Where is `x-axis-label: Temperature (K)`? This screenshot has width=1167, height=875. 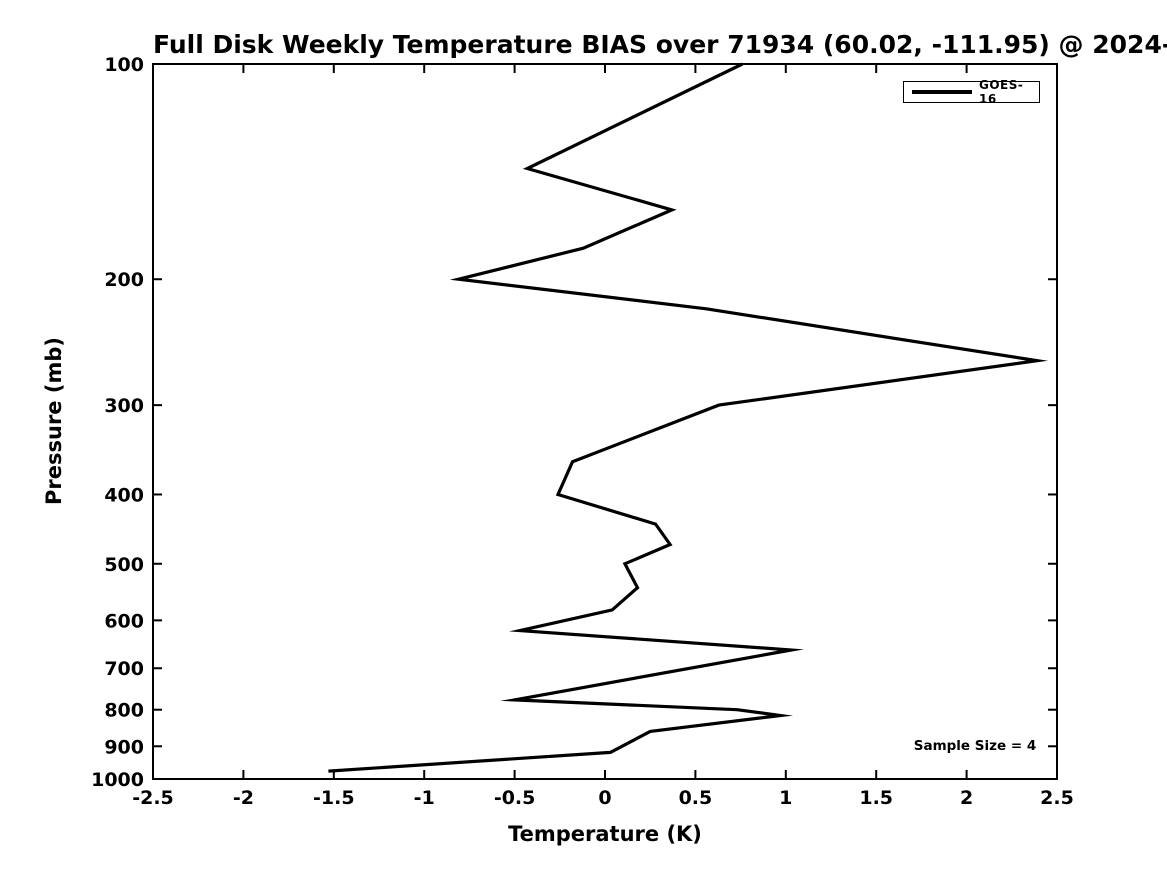
x-axis-label: Temperature (K) is located at coordinates (605, 834).